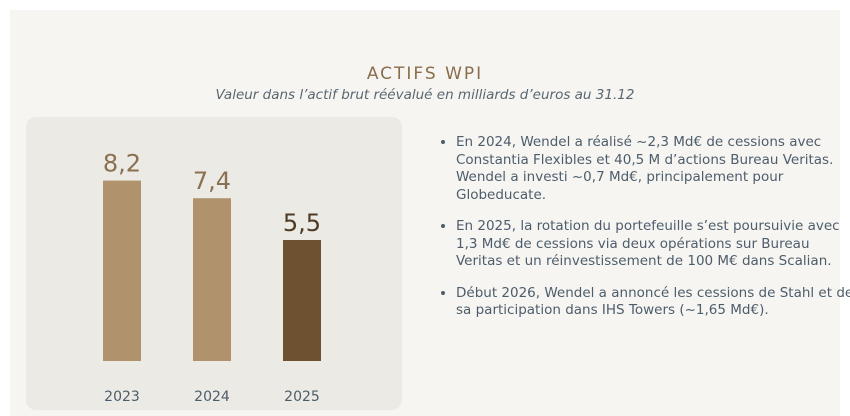  Describe the element at coordinates (122, 164) in the screenshot. I see `value-label: 8,2` at that location.